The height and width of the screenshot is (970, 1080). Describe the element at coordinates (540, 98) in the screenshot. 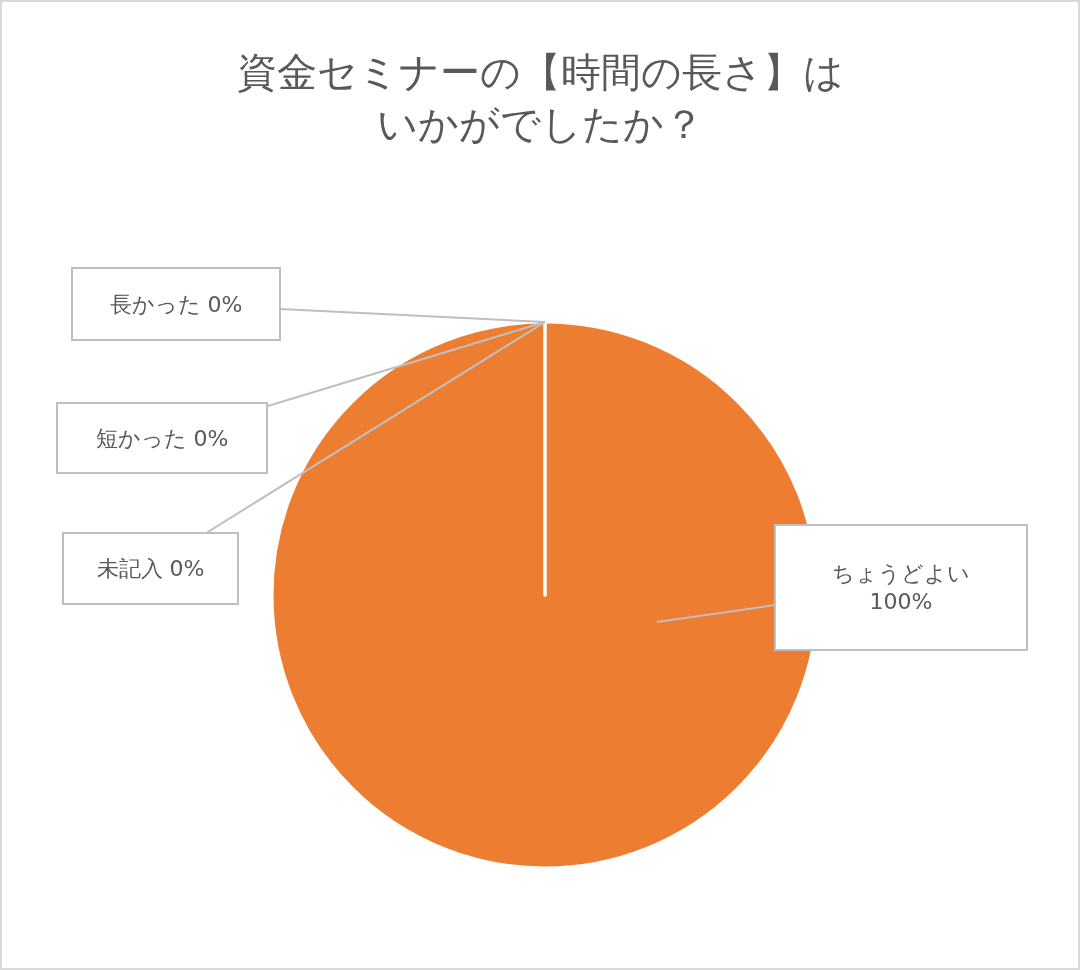

I see `chart-title: 資金セミナーの【時間の長さ】はいかがでしたか？` at that location.